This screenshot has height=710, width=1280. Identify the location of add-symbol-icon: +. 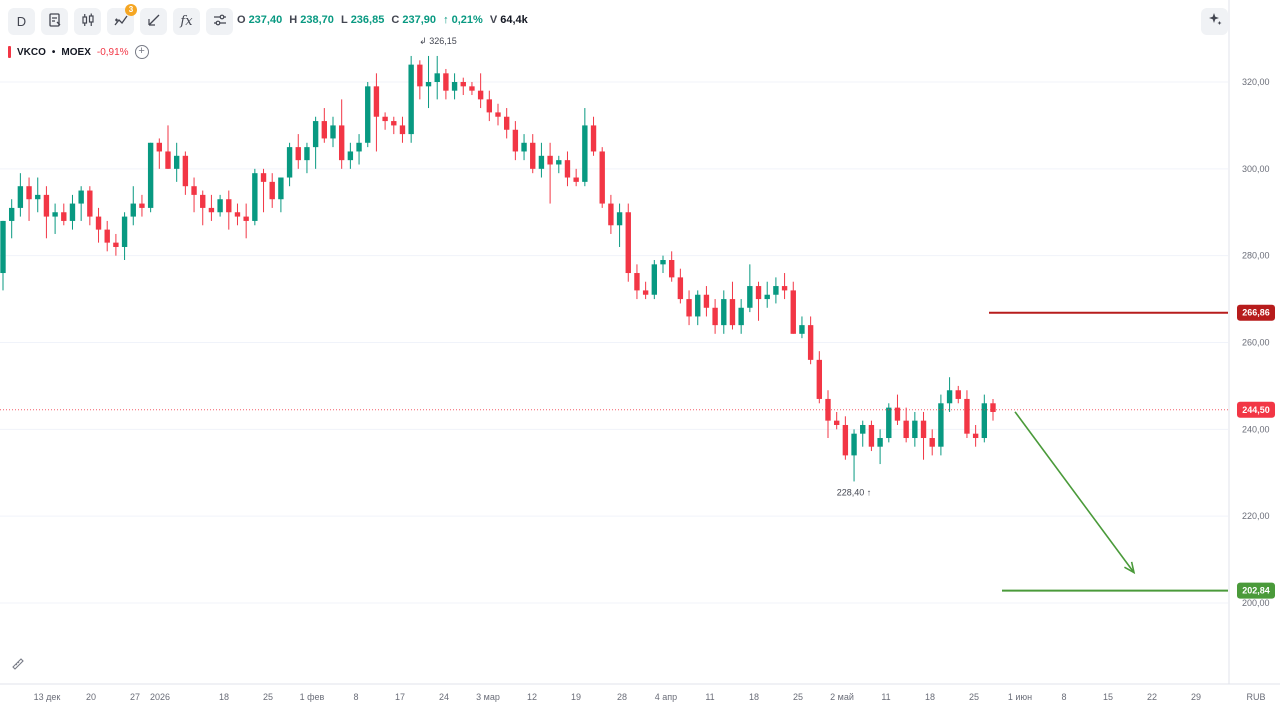
(141, 52).